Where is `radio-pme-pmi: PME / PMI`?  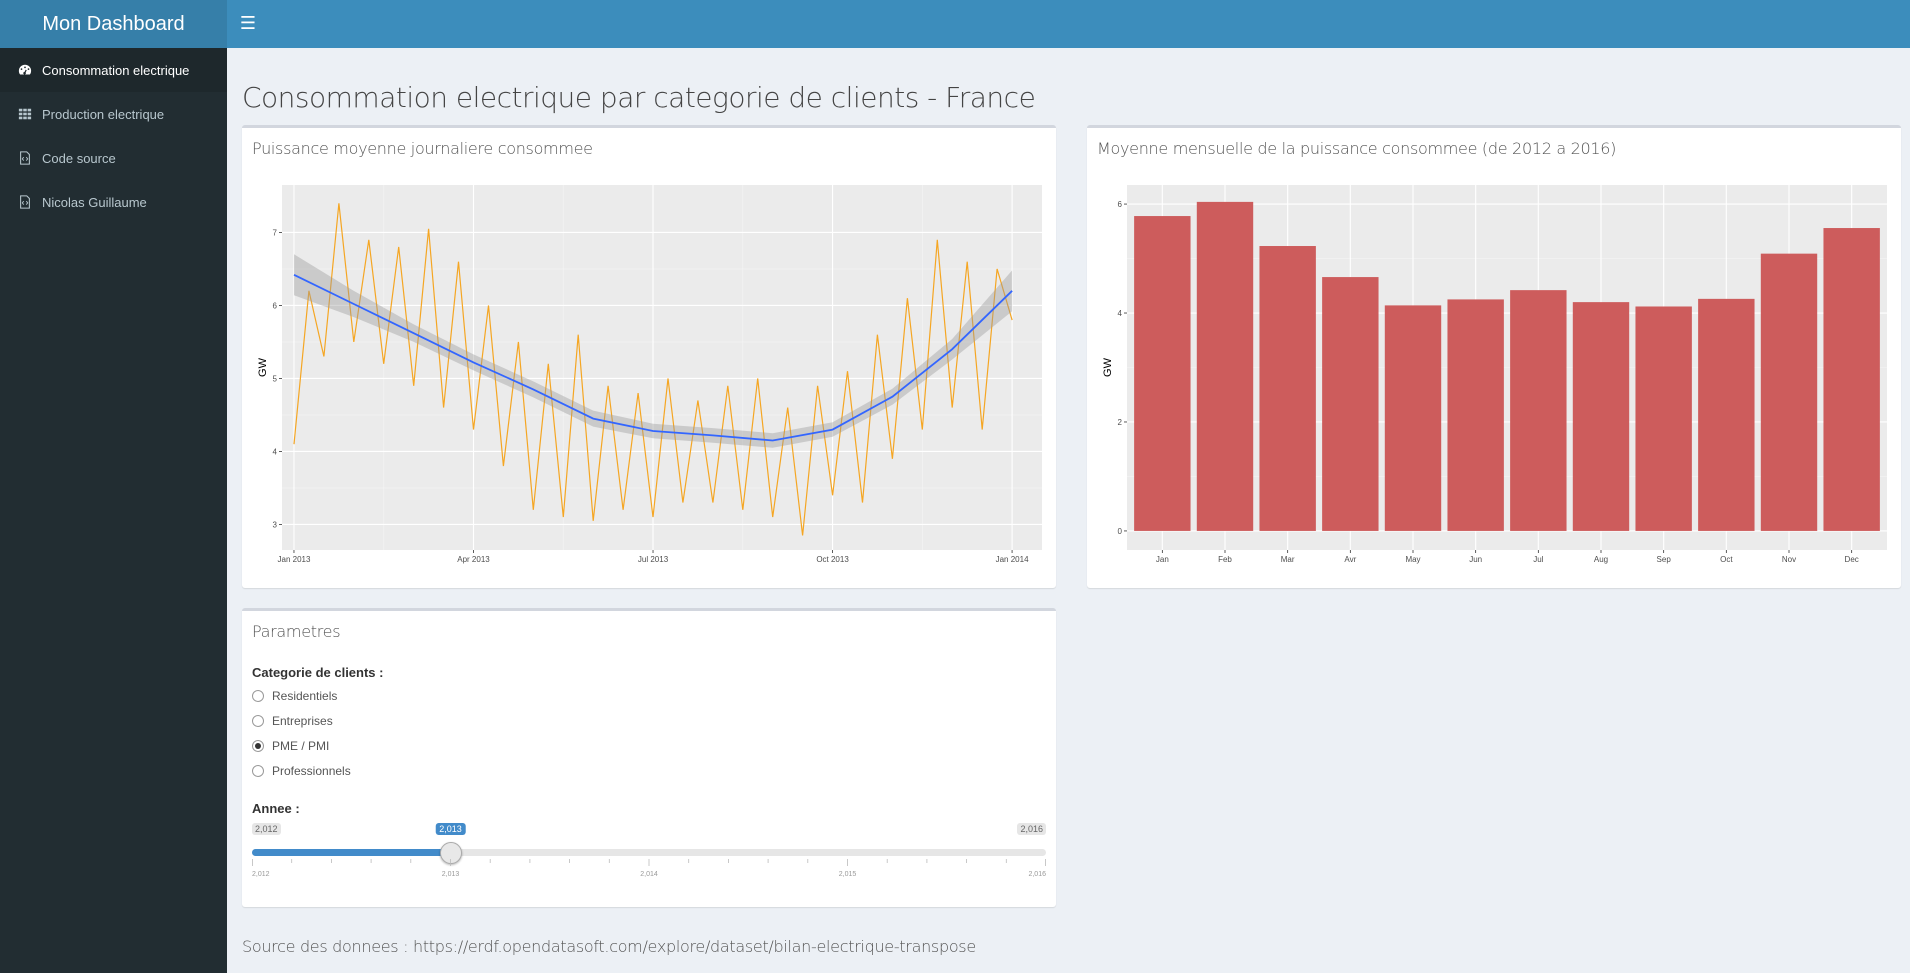 radio-pme-pmi: PME / PMI is located at coordinates (290, 746).